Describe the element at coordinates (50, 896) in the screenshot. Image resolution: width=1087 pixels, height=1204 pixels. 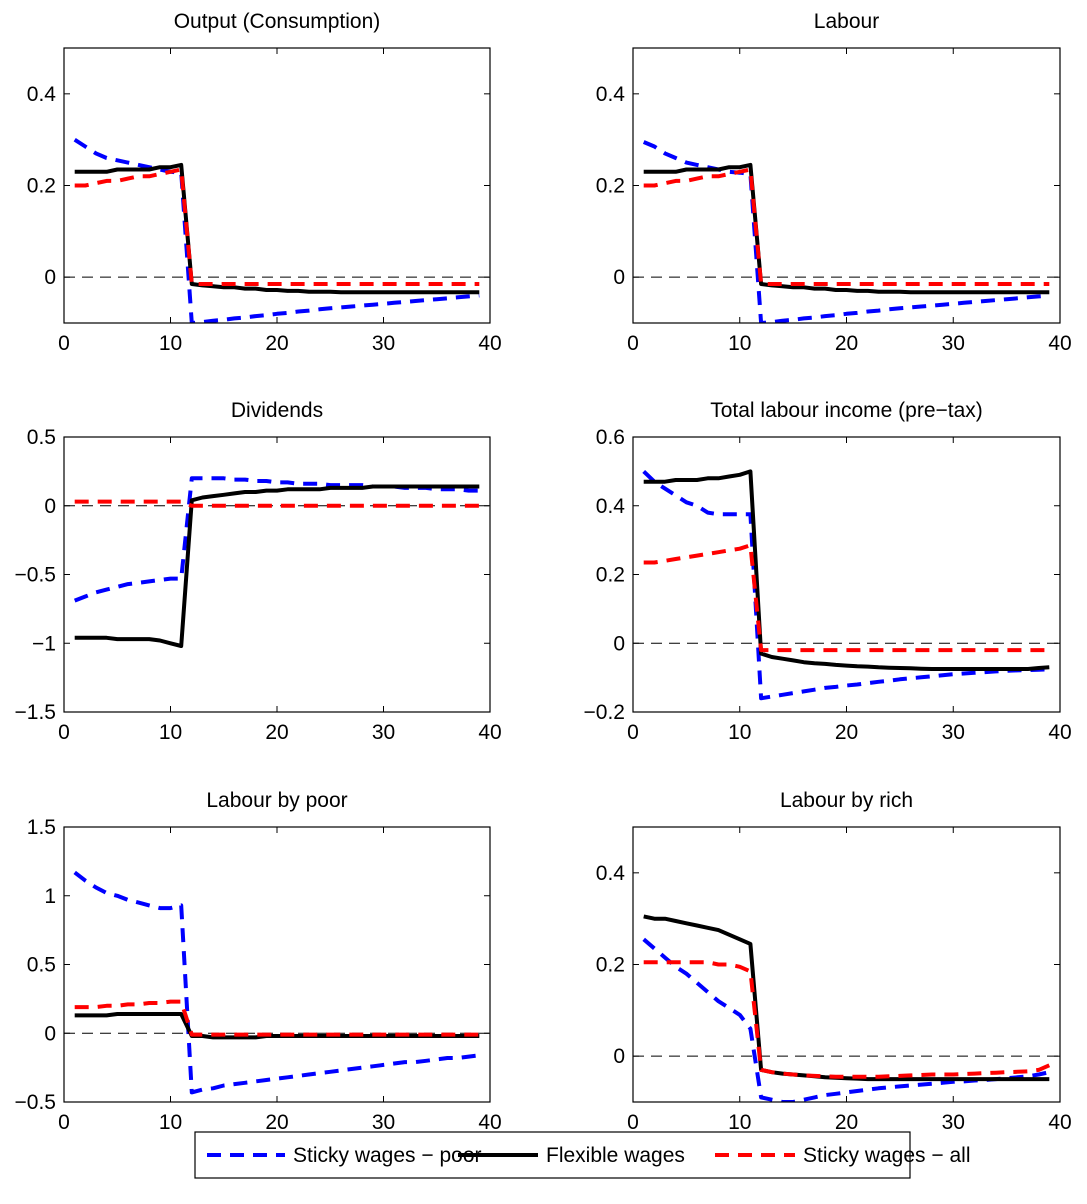
I see `y-tick-label: 1` at that location.